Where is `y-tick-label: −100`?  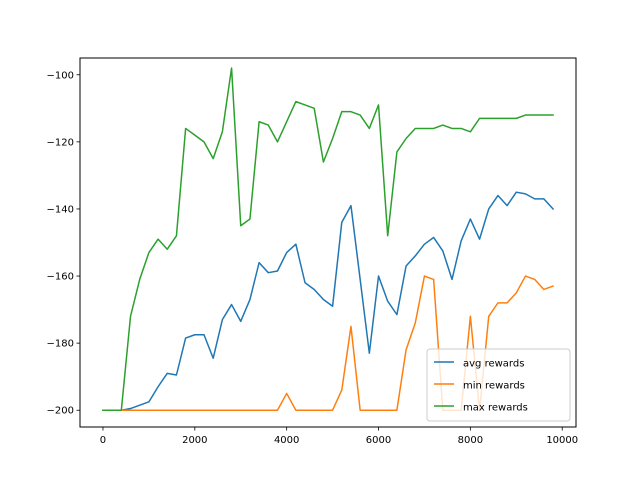
y-tick-label: −100 is located at coordinates (60, 75).